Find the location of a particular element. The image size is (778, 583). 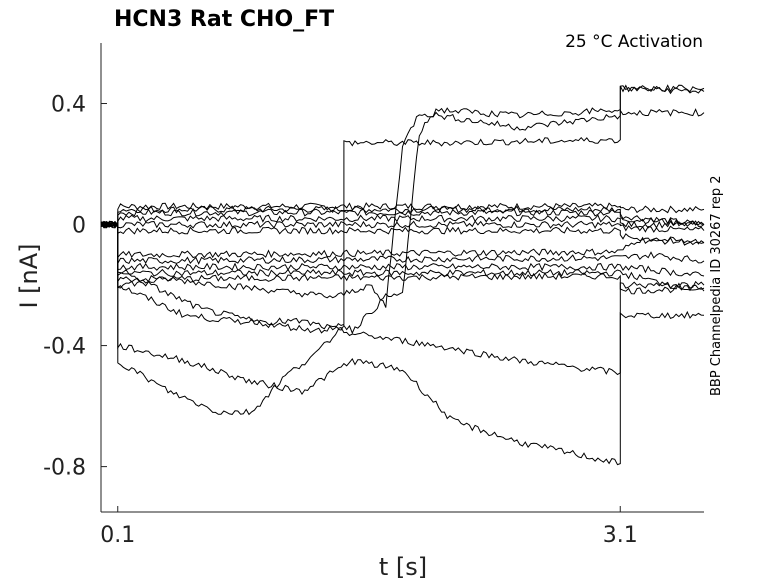

side-note: BBP Channelpedia ID 30267 rep 2 is located at coordinates (716, 285).